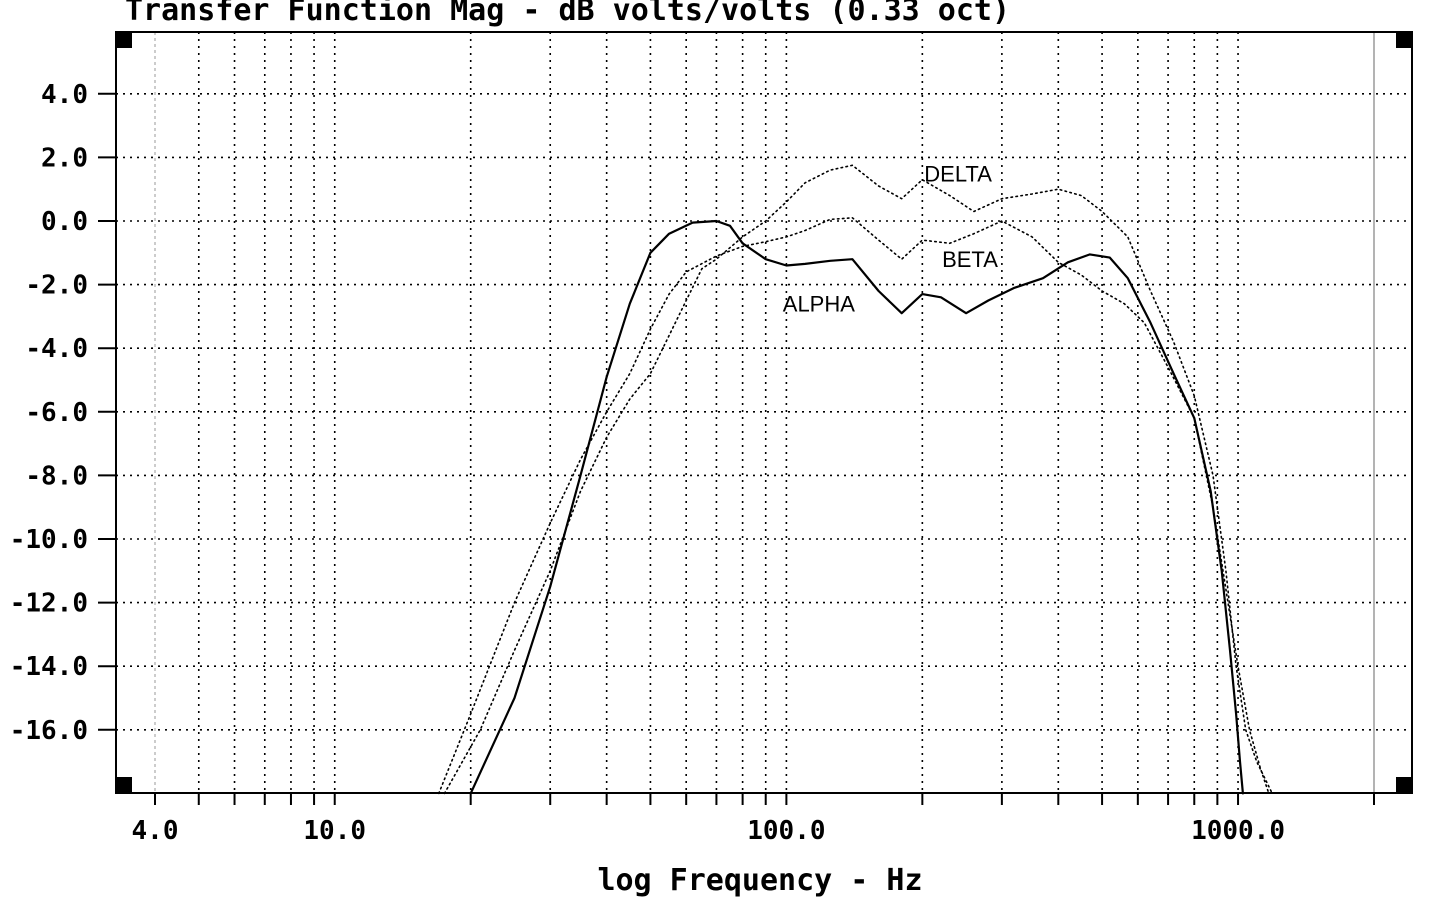 This screenshot has width=1434, height=908. Describe the element at coordinates (970, 259) in the screenshot. I see `series-label-beta: BETA` at that location.